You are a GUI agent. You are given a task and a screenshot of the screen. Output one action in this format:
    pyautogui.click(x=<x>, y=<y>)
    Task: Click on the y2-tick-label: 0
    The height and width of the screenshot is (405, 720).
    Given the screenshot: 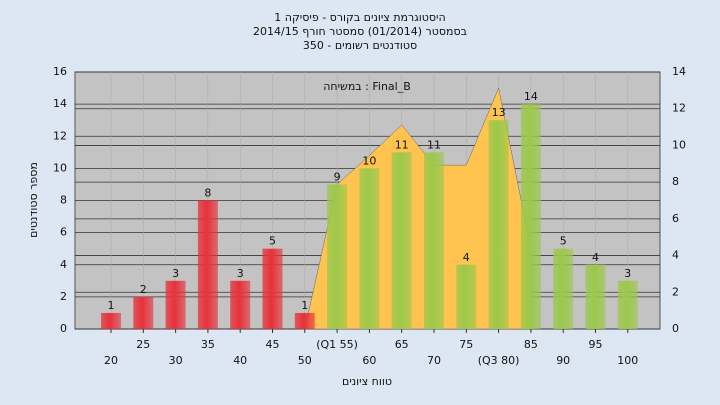 What is the action you would take?
    pyautogui.click(x=675, y=328)
    